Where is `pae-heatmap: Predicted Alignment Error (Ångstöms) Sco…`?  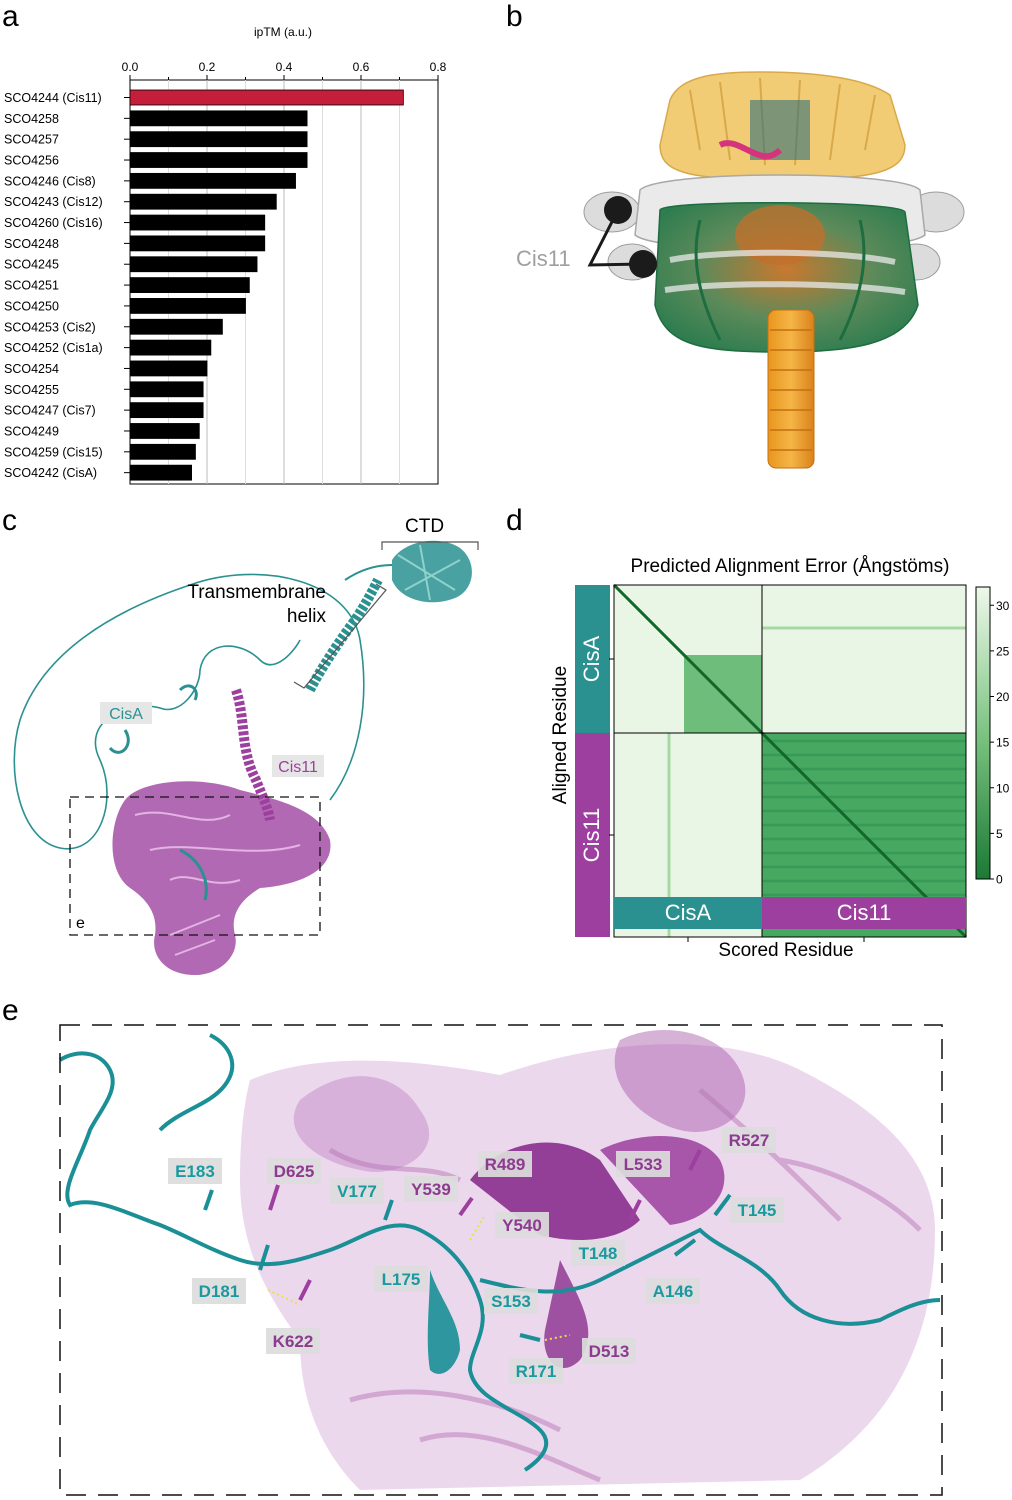 pae-heatmap: Predicted Alignment Error (Ångstöms) Sco… is located at coordinates (780, 758).